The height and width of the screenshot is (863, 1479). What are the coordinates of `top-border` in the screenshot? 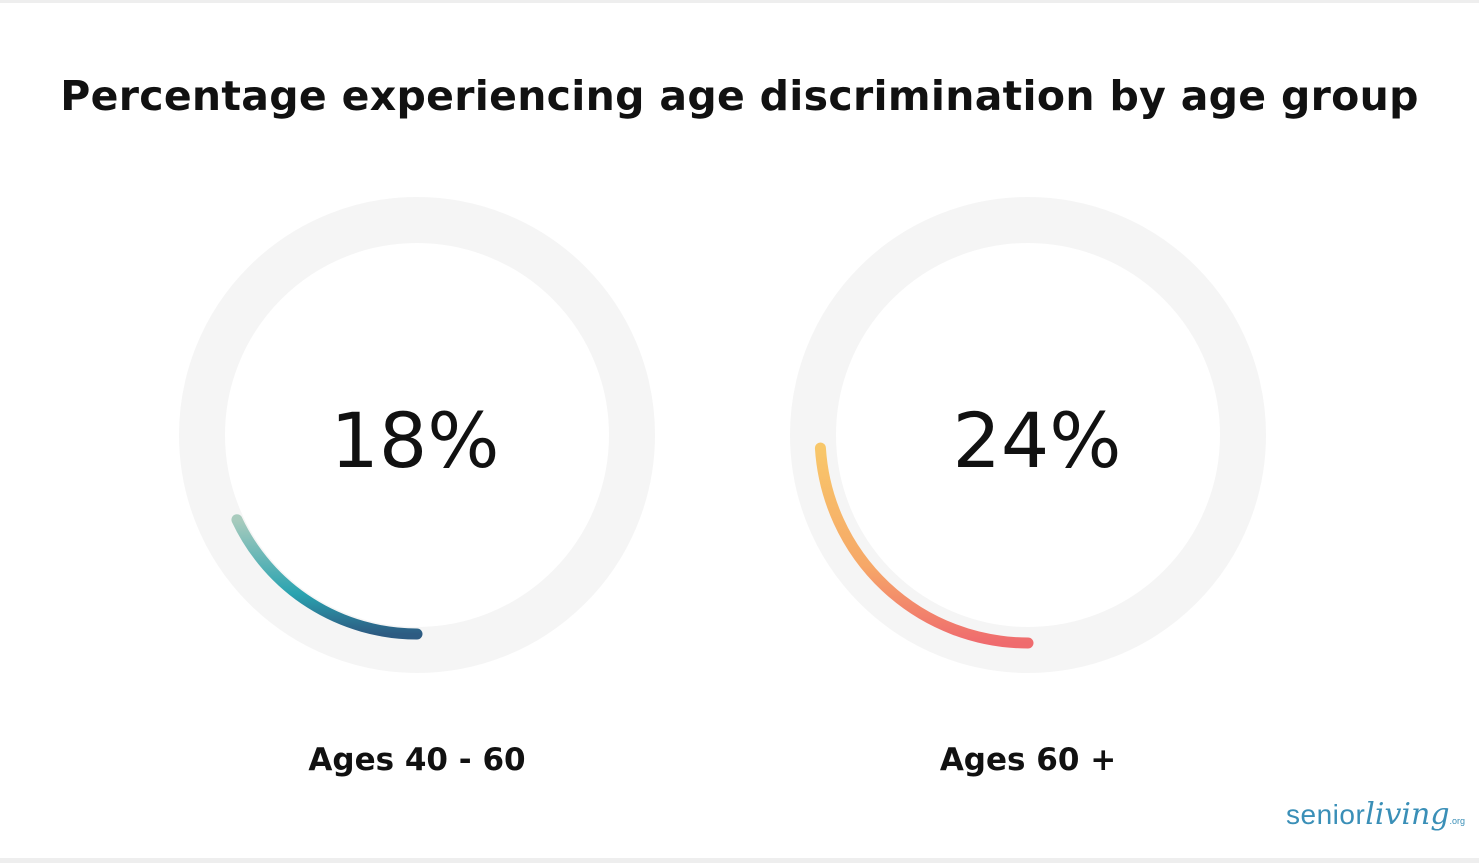 It's located at (739, 1).